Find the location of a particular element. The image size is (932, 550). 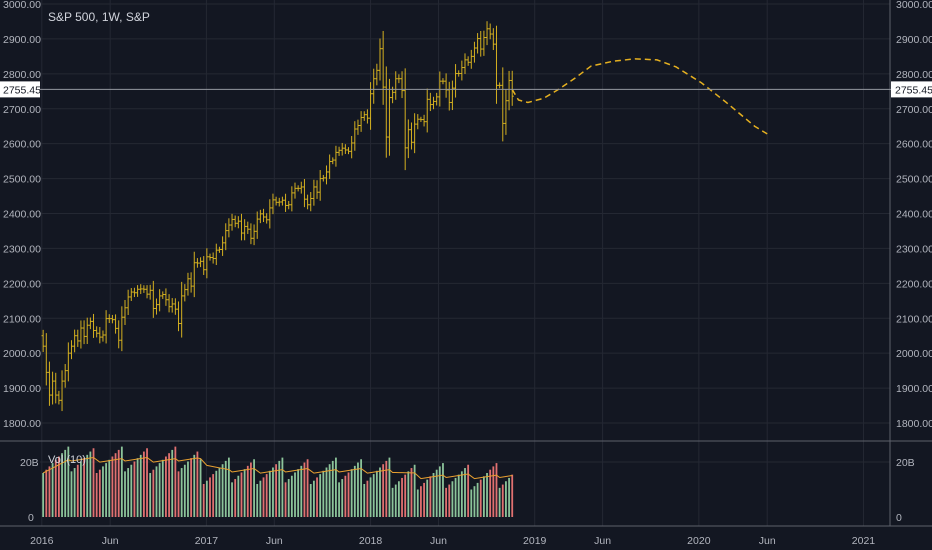

price-axis-label-right: 2000.00 is located at coordinates (914, 354).